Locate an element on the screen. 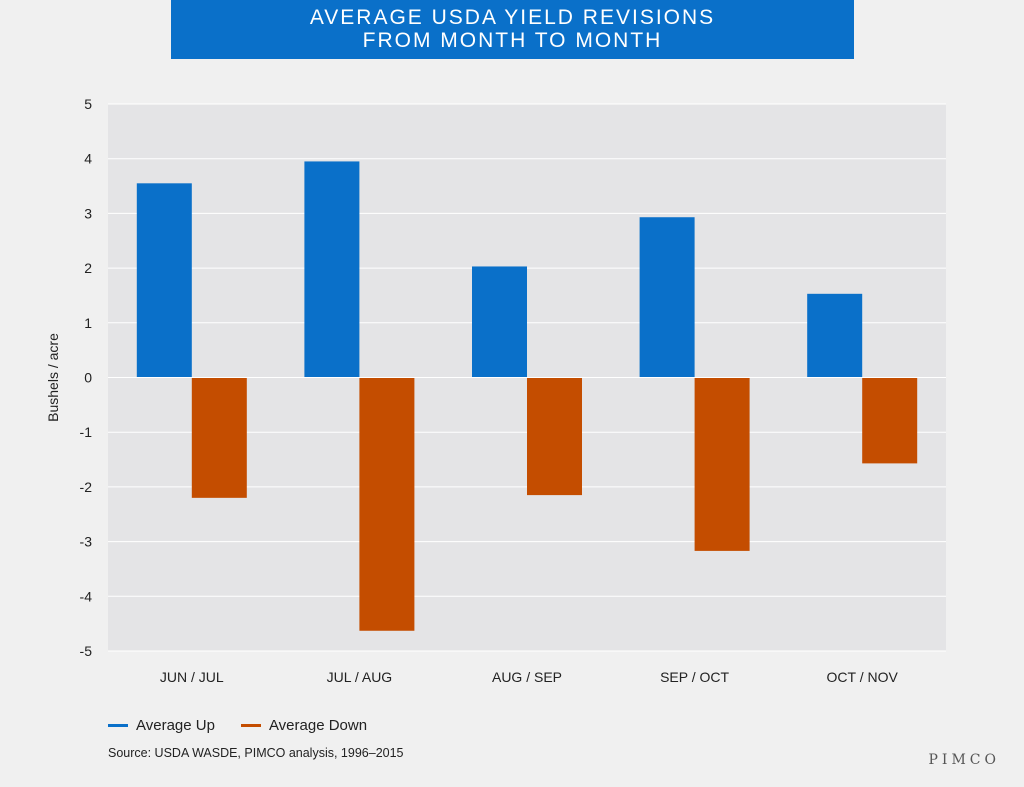 This screenshot has width=1024, height=787. y-tick-label: 0 is located at coordinates (88, 378).